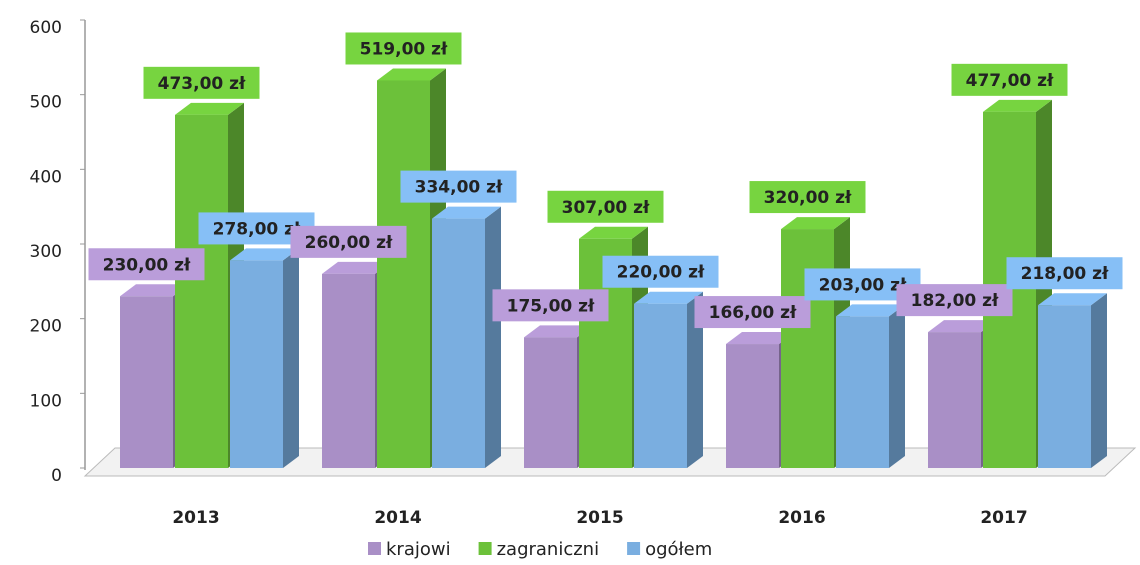 The height and width of the screenshot is (565, 1140). What do you see at coordinates (46, 103) in the screenshot?
I see `y-tick-label: 500` at bounding box center [46, 103].